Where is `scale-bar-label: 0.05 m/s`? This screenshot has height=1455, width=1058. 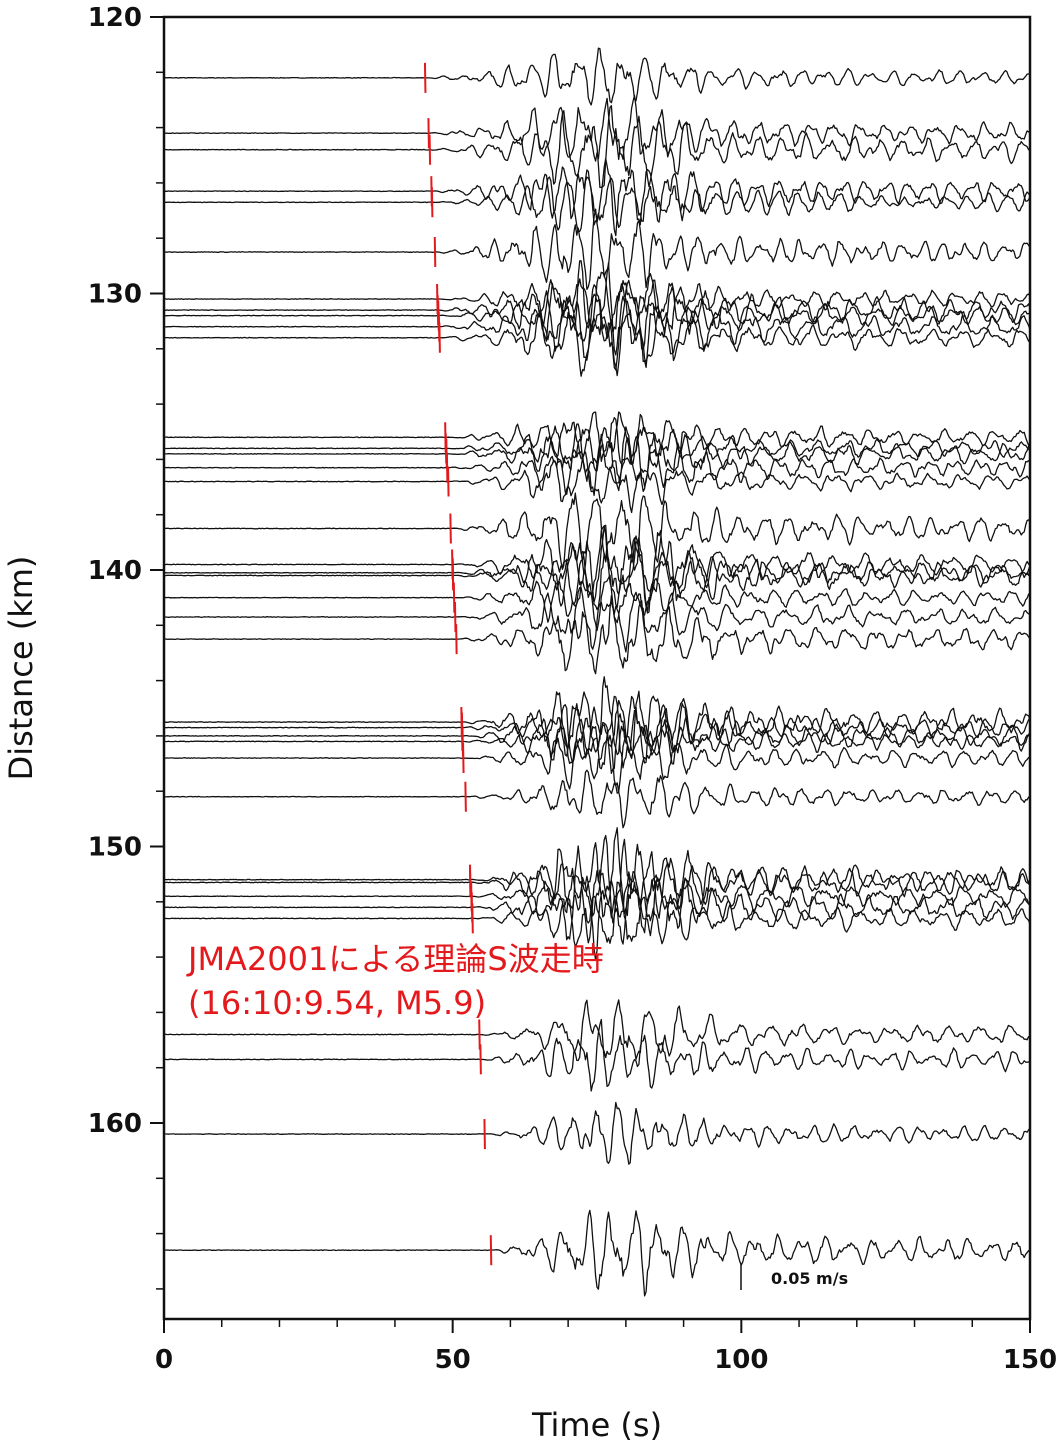 scale-bar-label: 0.05 m/s is located at coordinates (809, 1278).